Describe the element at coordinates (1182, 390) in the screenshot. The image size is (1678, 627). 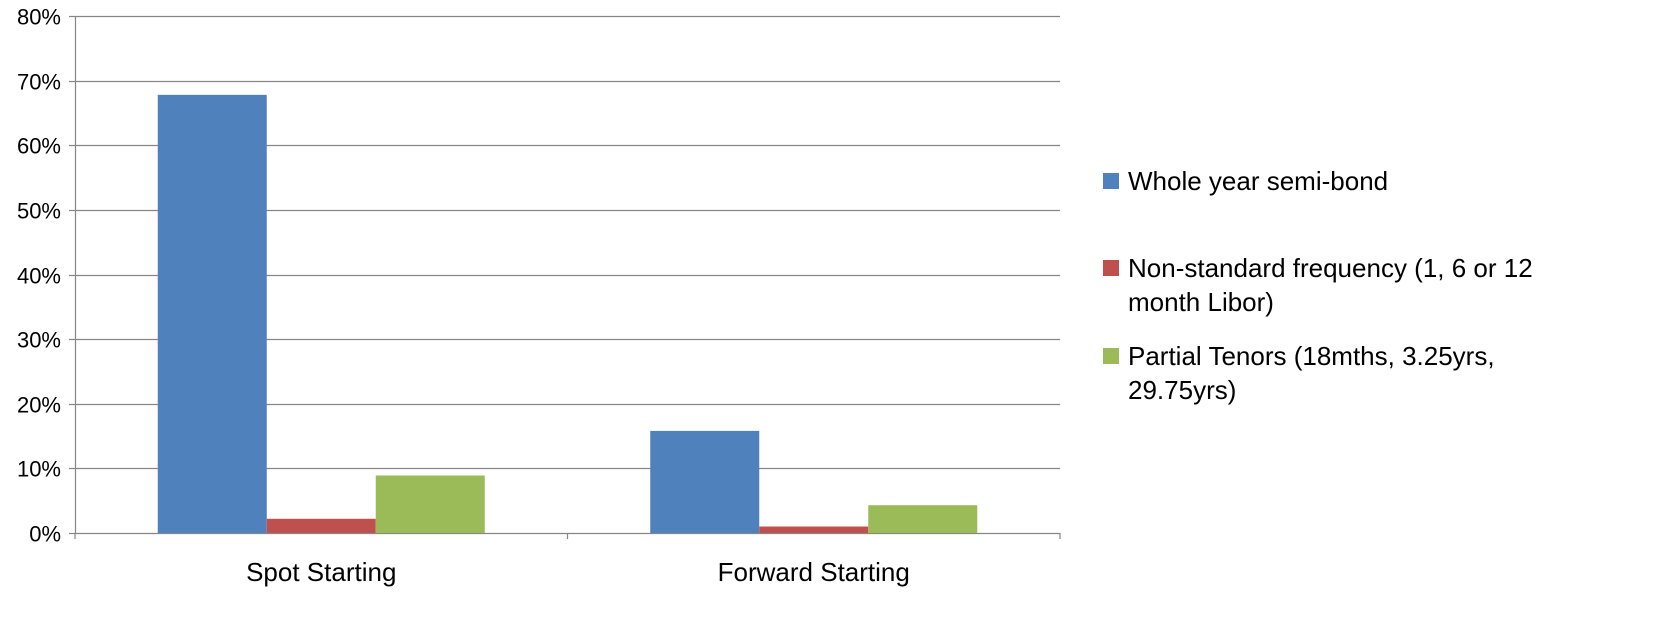
I see `legend-label: 29.75yrs)` at that location.